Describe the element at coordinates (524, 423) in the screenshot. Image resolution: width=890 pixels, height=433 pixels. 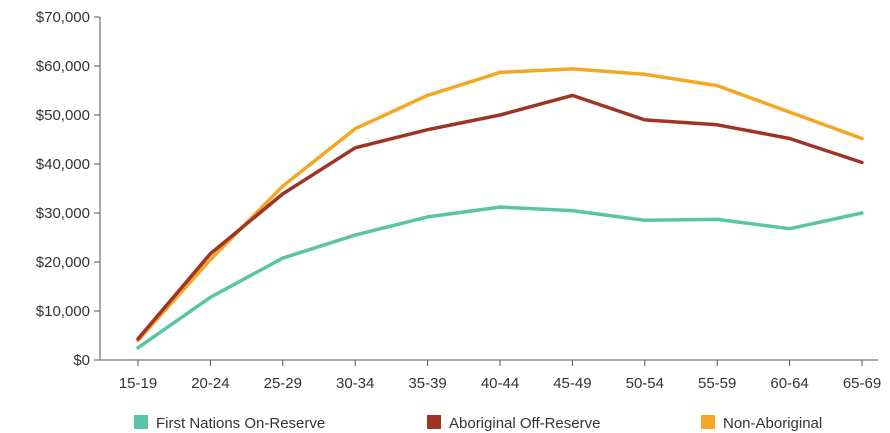
I see `legend-label-aboriginal-off-reserve: Aboriginal Off-Reserve` at that location.